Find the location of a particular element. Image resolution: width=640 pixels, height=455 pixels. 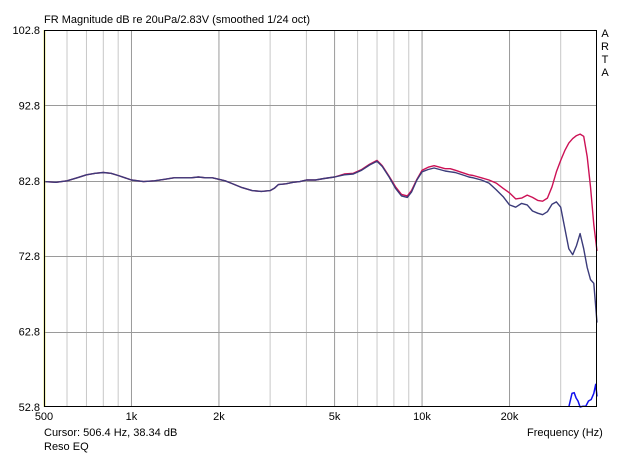

x-tick-label: 10k is located at coordinates (422, 417).